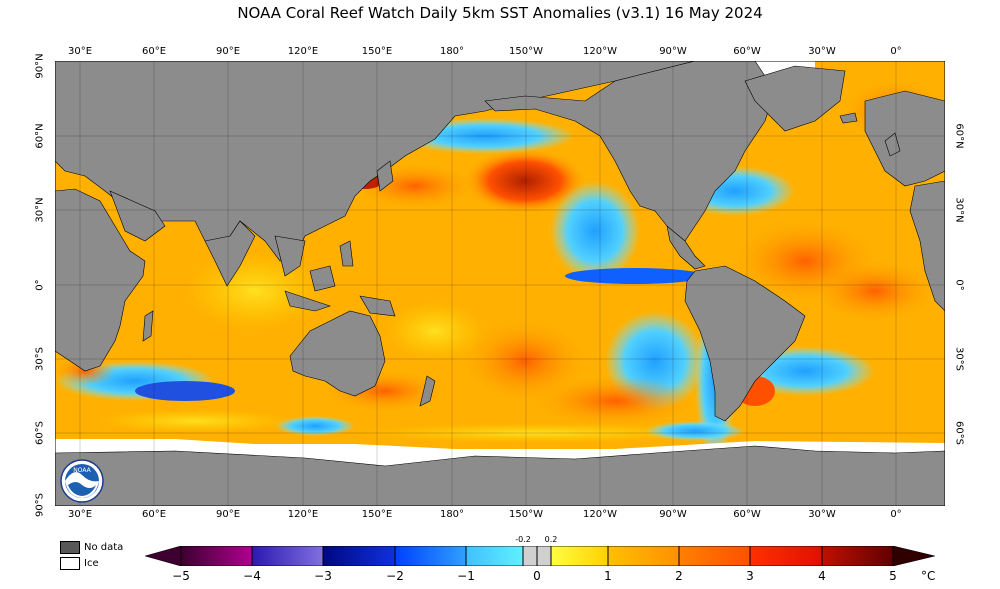 This screenshot has height=589, width=1000. Describe the element at coordinates (395, 576) in the screenshot. I see `colorbar-tick: −2` at that location.